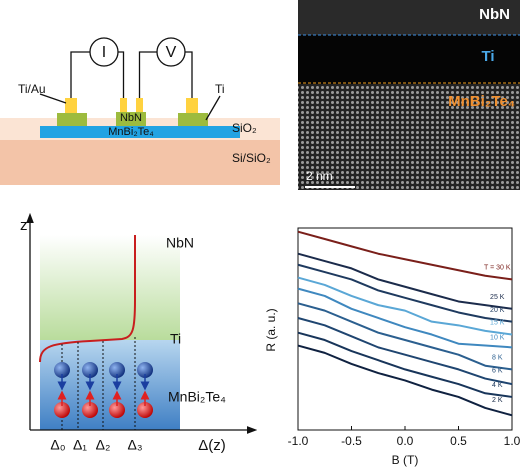 Image resolution: width=520 pixels, height=469 pixels. I want to click on series-label: 20 K, so click(497, 310).